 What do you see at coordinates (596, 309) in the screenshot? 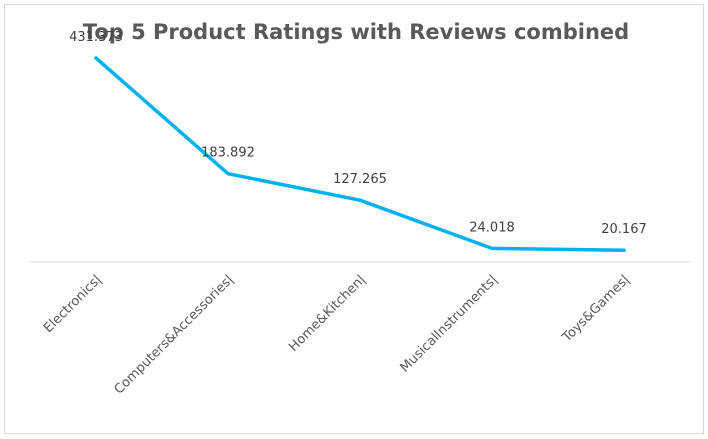
I see `x-tick-label: Toys&Games|` at bounding box center [596, 309].